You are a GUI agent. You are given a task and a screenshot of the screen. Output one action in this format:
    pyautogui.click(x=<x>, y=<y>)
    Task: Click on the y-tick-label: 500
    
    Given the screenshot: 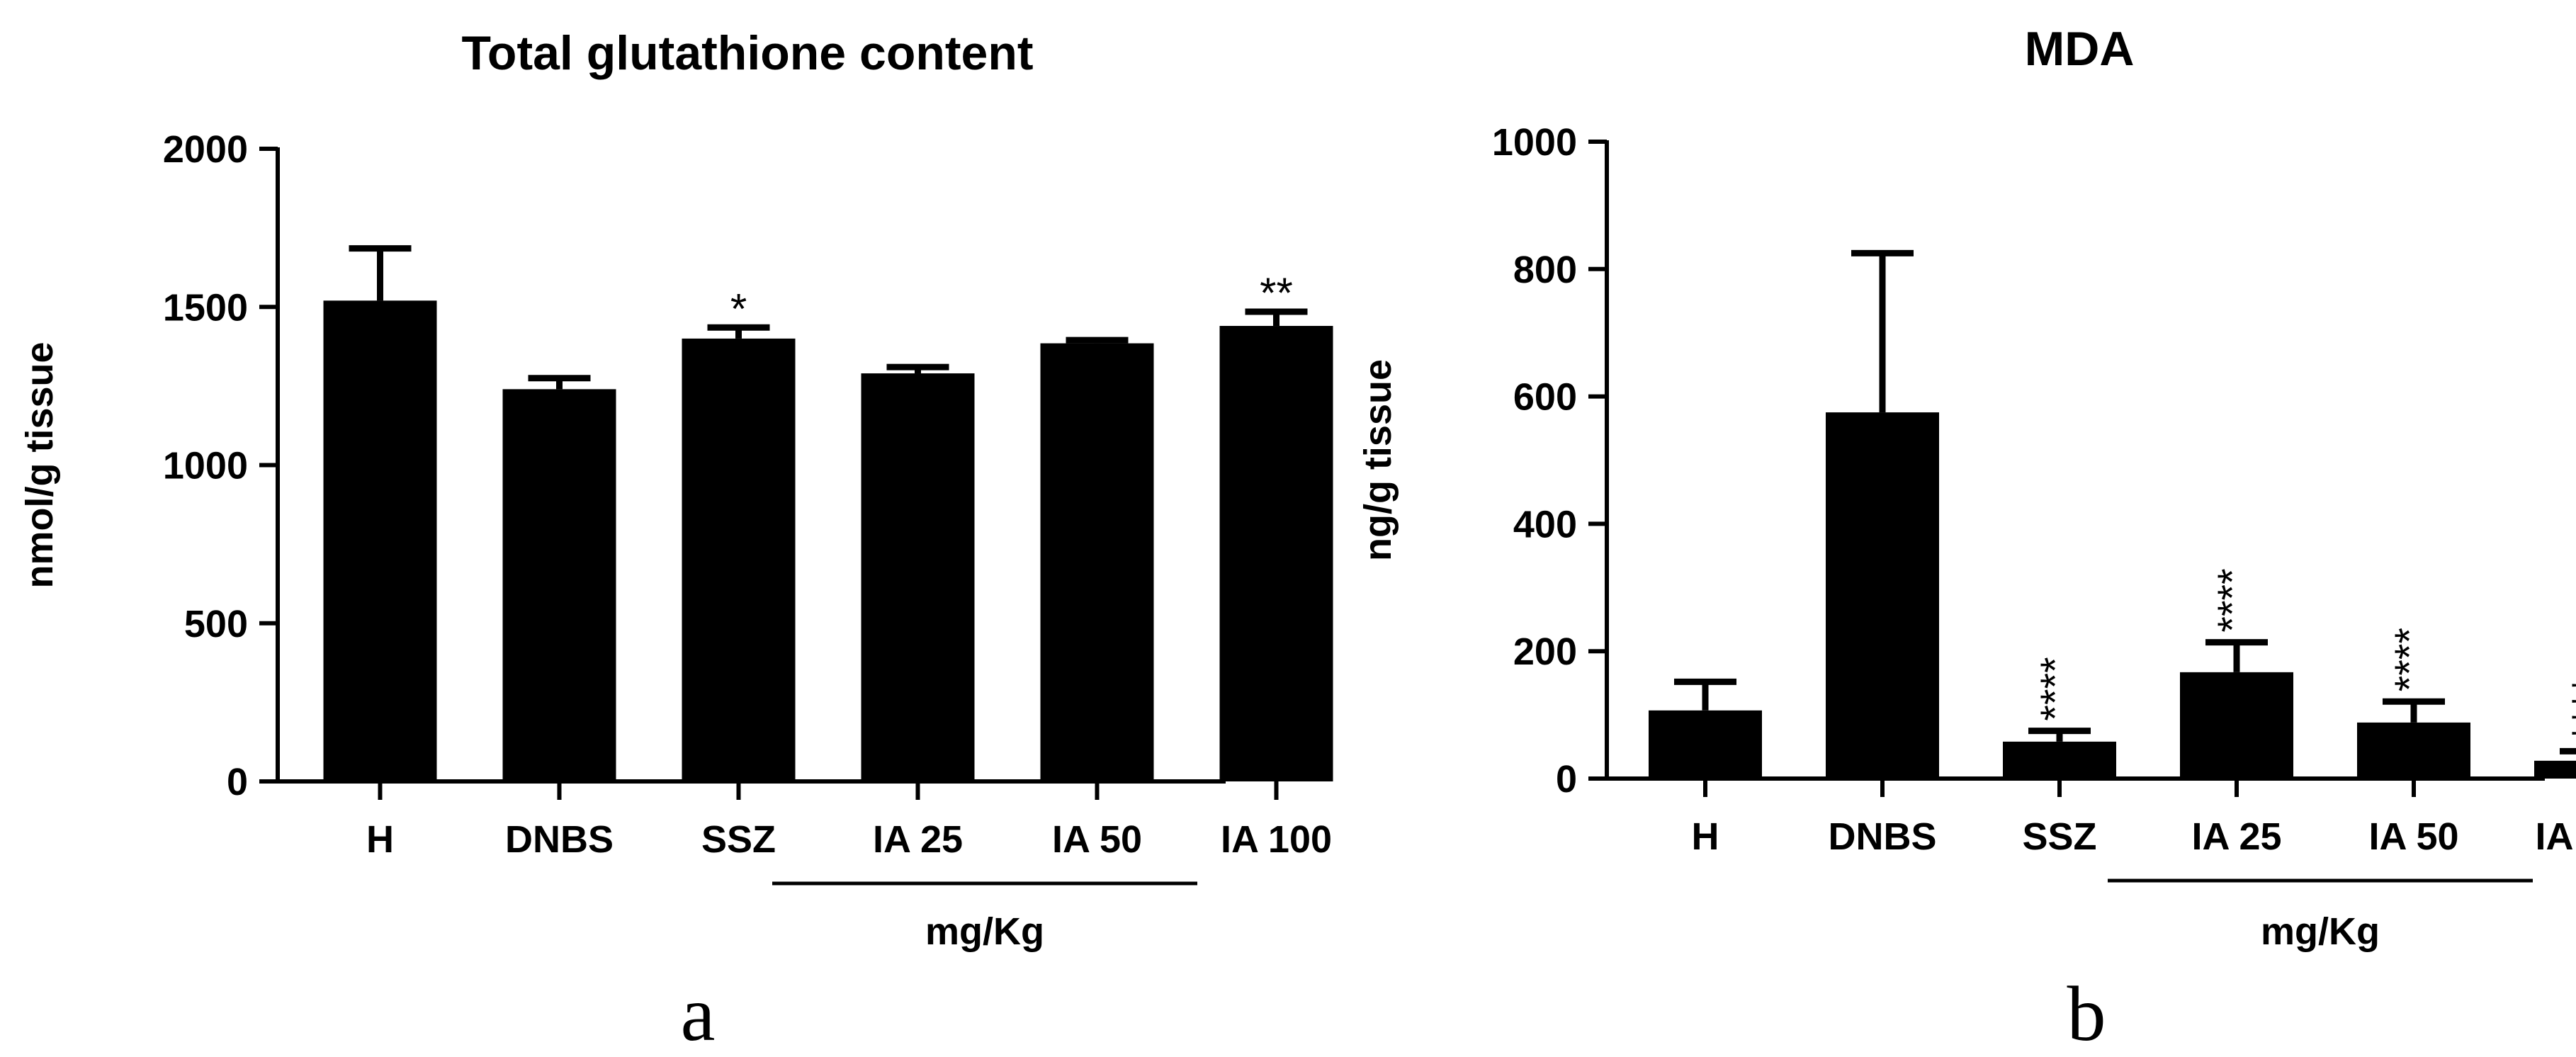 What is the action you would take?
    pyautogui.click(x=216, y=624)
    